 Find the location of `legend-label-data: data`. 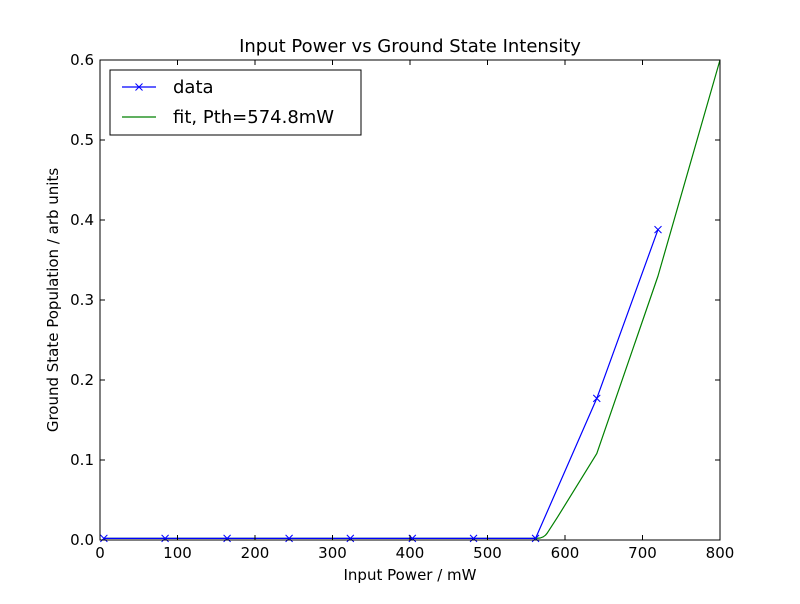

legend-label-data: data is located at coordinates (193, 87).